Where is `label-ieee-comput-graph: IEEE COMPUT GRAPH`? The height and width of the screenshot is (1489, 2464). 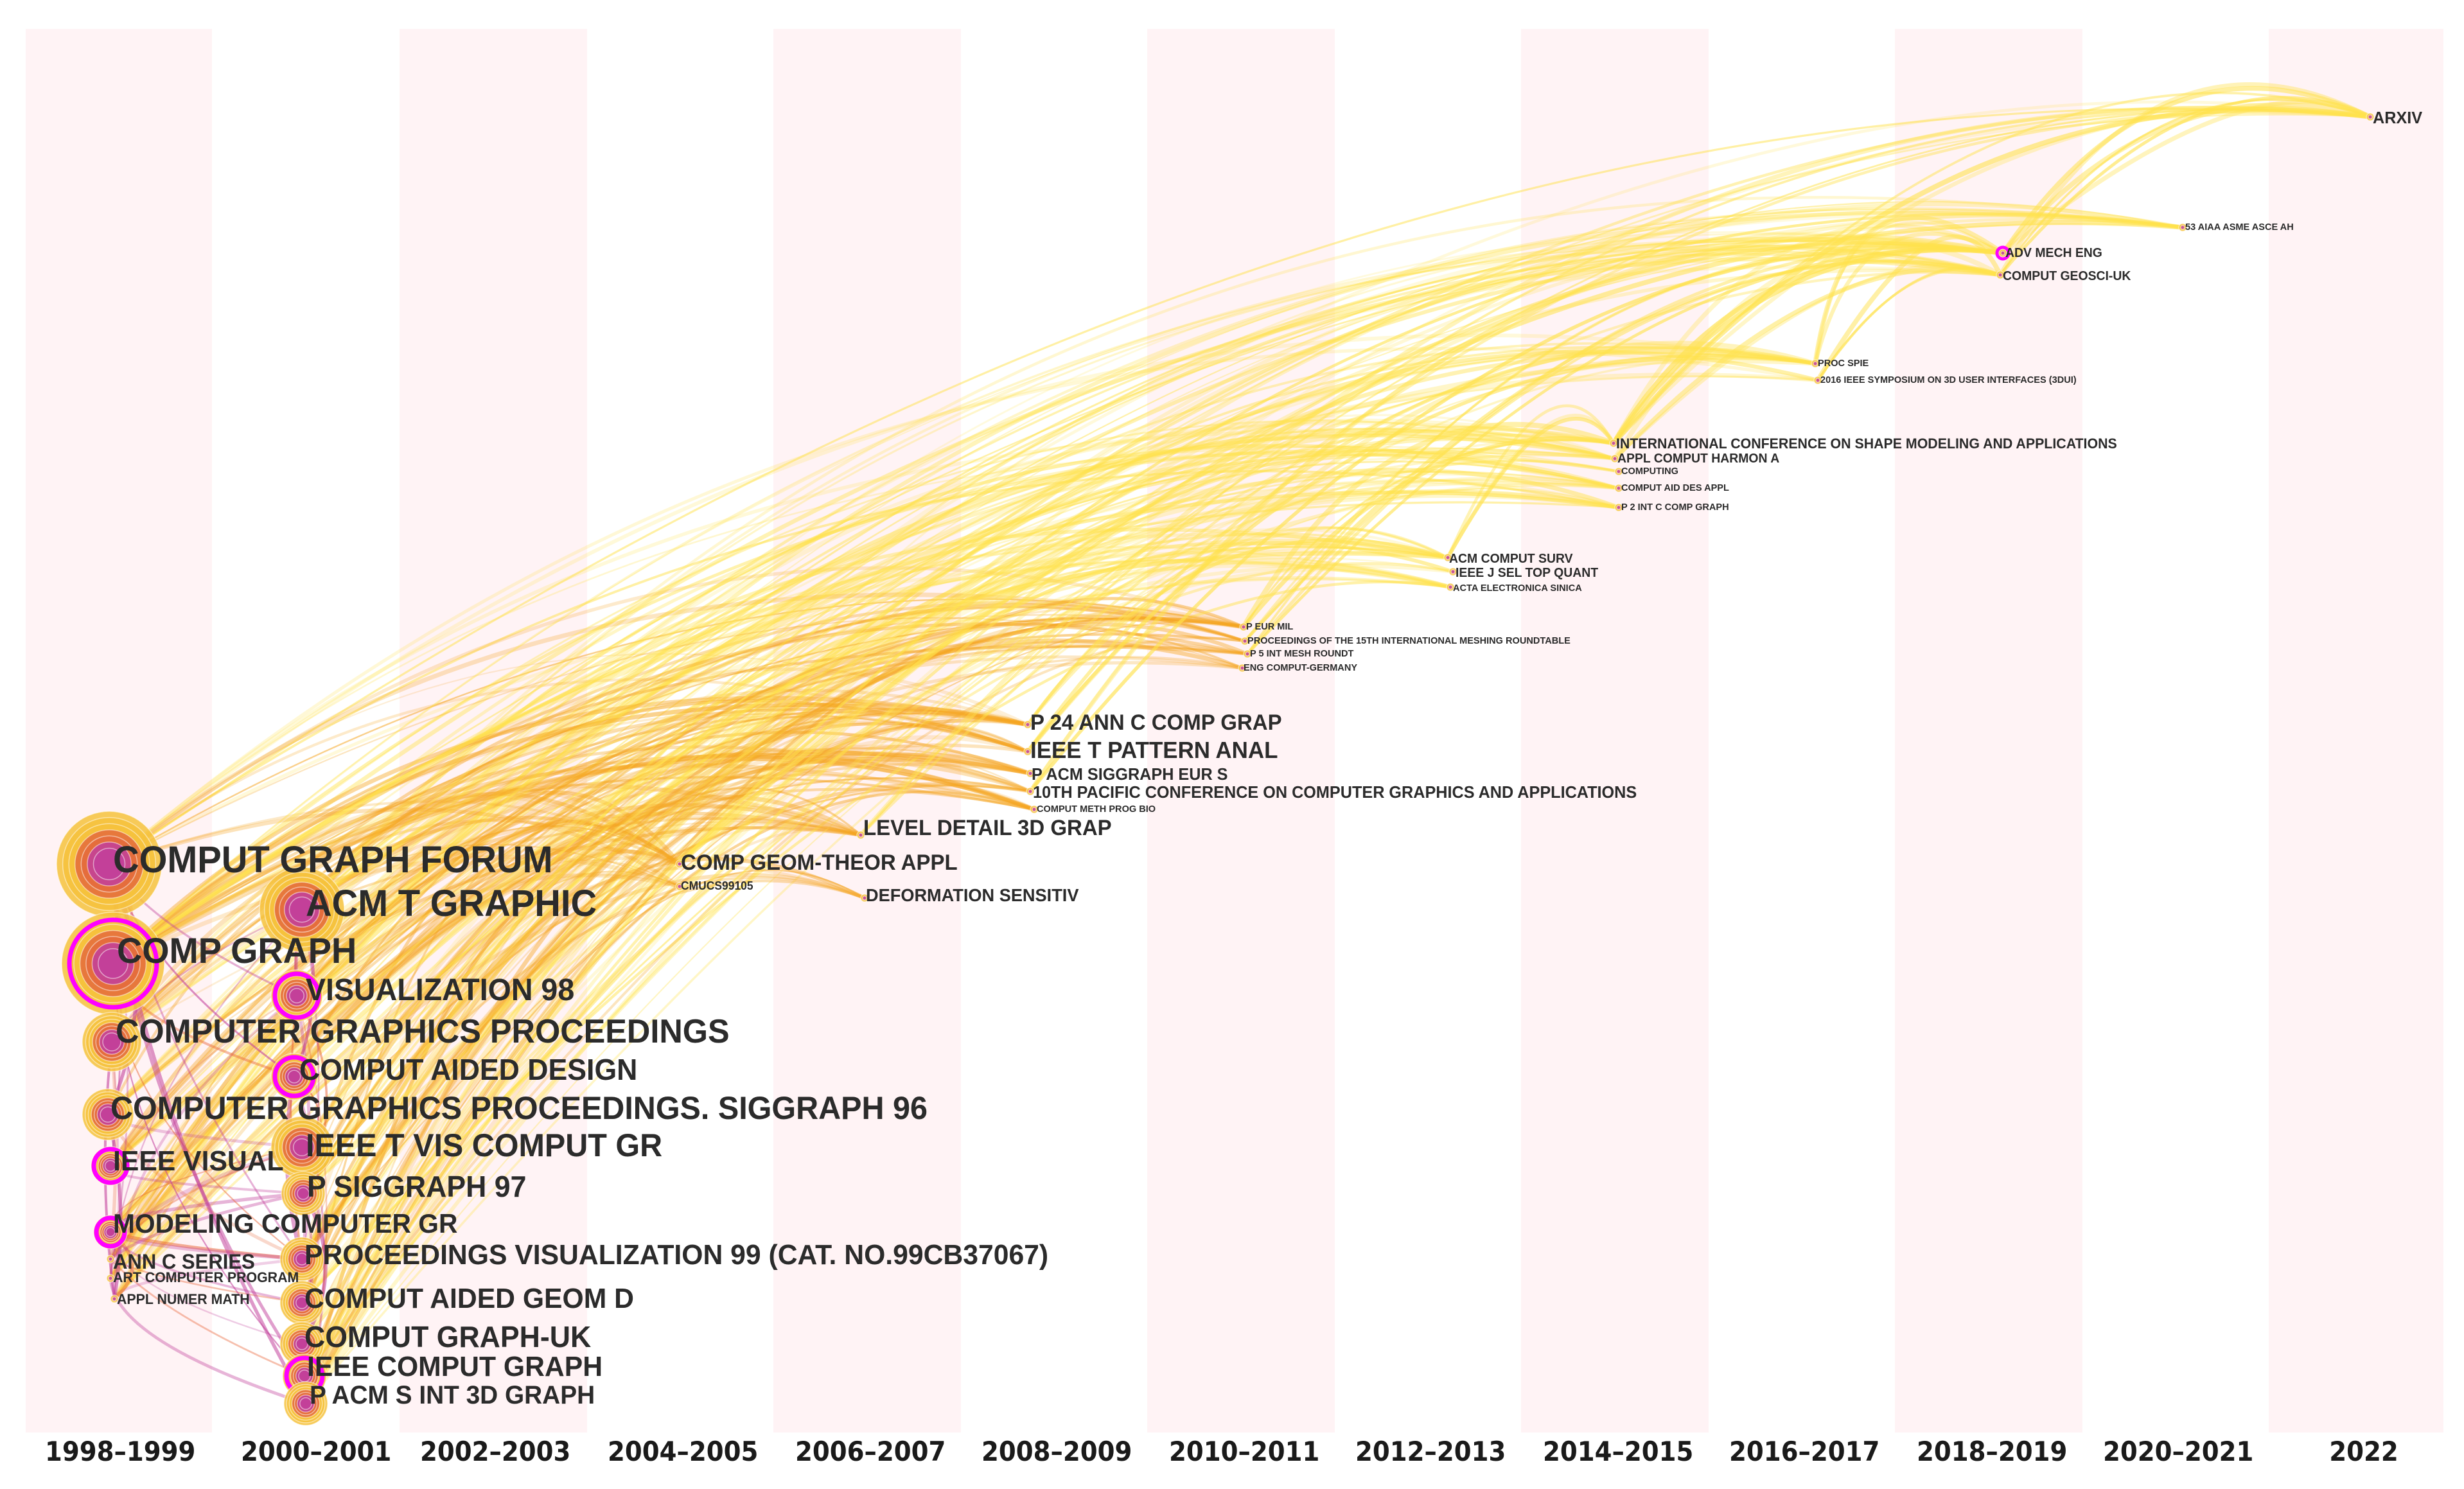 label-ieee-comput-graph: IEEE COMPUT GRAPH is located at coordinates (455, 1366).